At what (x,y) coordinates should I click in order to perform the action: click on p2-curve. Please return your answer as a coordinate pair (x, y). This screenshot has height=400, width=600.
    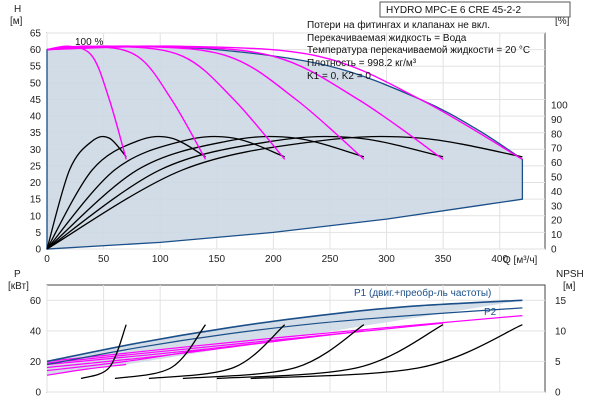
    Looking at the image, I should click on (284, 336).